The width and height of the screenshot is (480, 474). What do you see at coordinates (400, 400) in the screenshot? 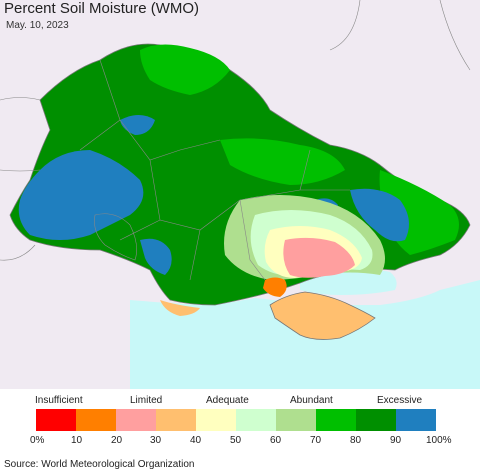
I see `legend-category-excessive: Excessive` at bounding box center [400, 400].